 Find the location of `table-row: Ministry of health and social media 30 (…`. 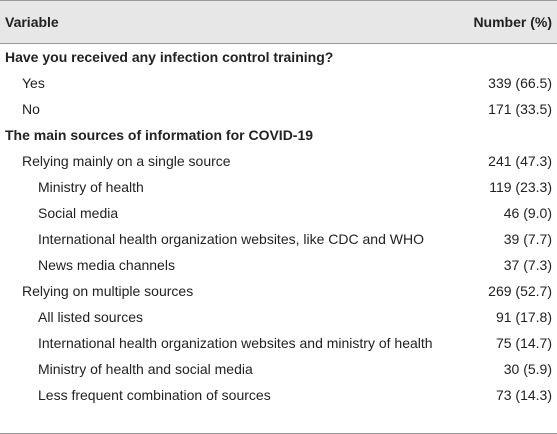

table-row: Ministry of health and social media 30 (… is located at coordinates (278, 369).